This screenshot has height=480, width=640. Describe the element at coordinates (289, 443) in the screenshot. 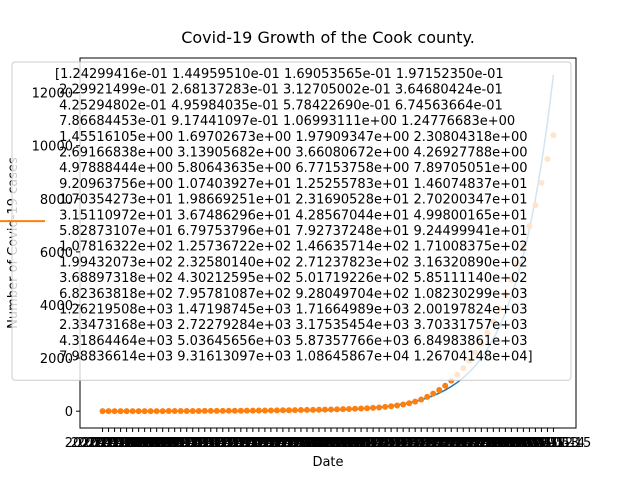

I see `x-tick-label: 2020-04-01` at that location.